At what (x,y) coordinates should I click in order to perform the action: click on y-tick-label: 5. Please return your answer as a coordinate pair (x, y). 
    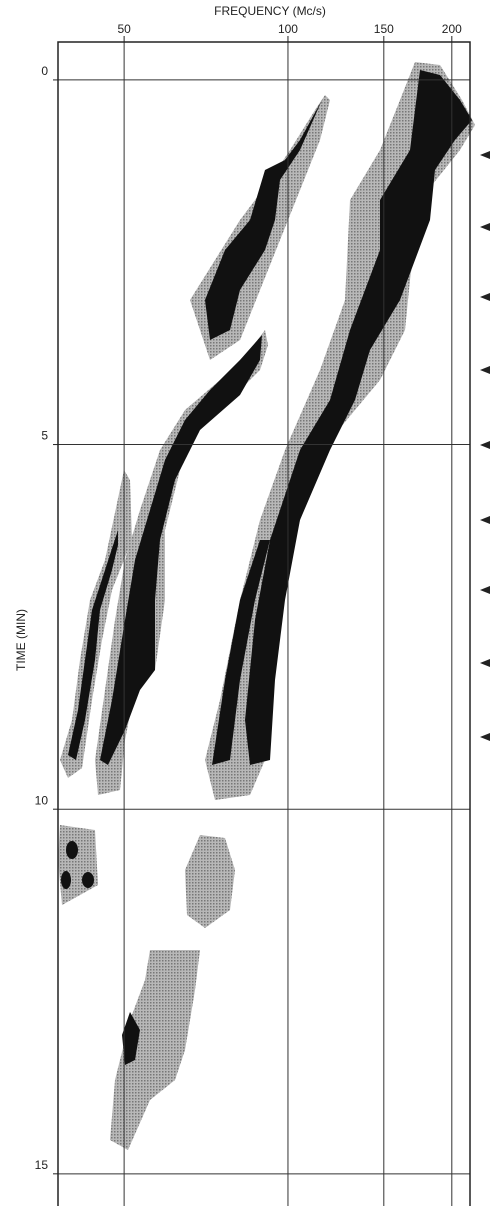
    Looking at the image, I should click on (44, 436).